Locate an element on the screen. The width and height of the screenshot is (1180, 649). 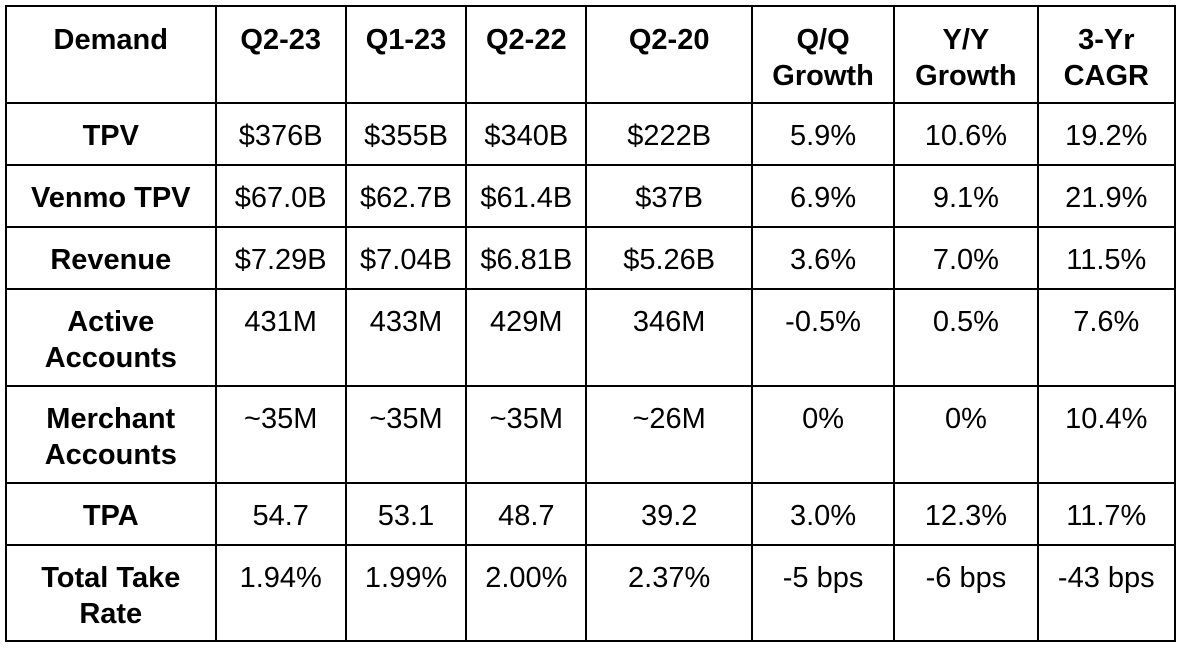
table-cell: ~26M is located at coordinates (669, 434).